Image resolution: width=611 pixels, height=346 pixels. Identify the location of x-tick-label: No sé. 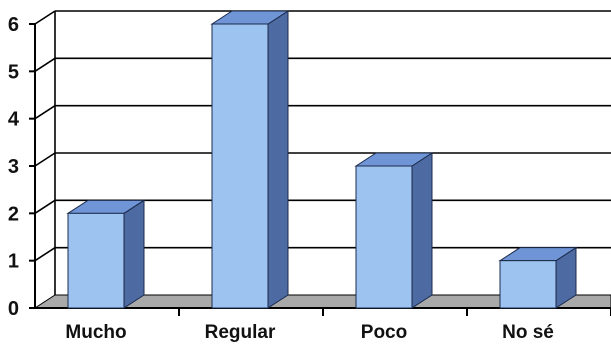
(528, 332).